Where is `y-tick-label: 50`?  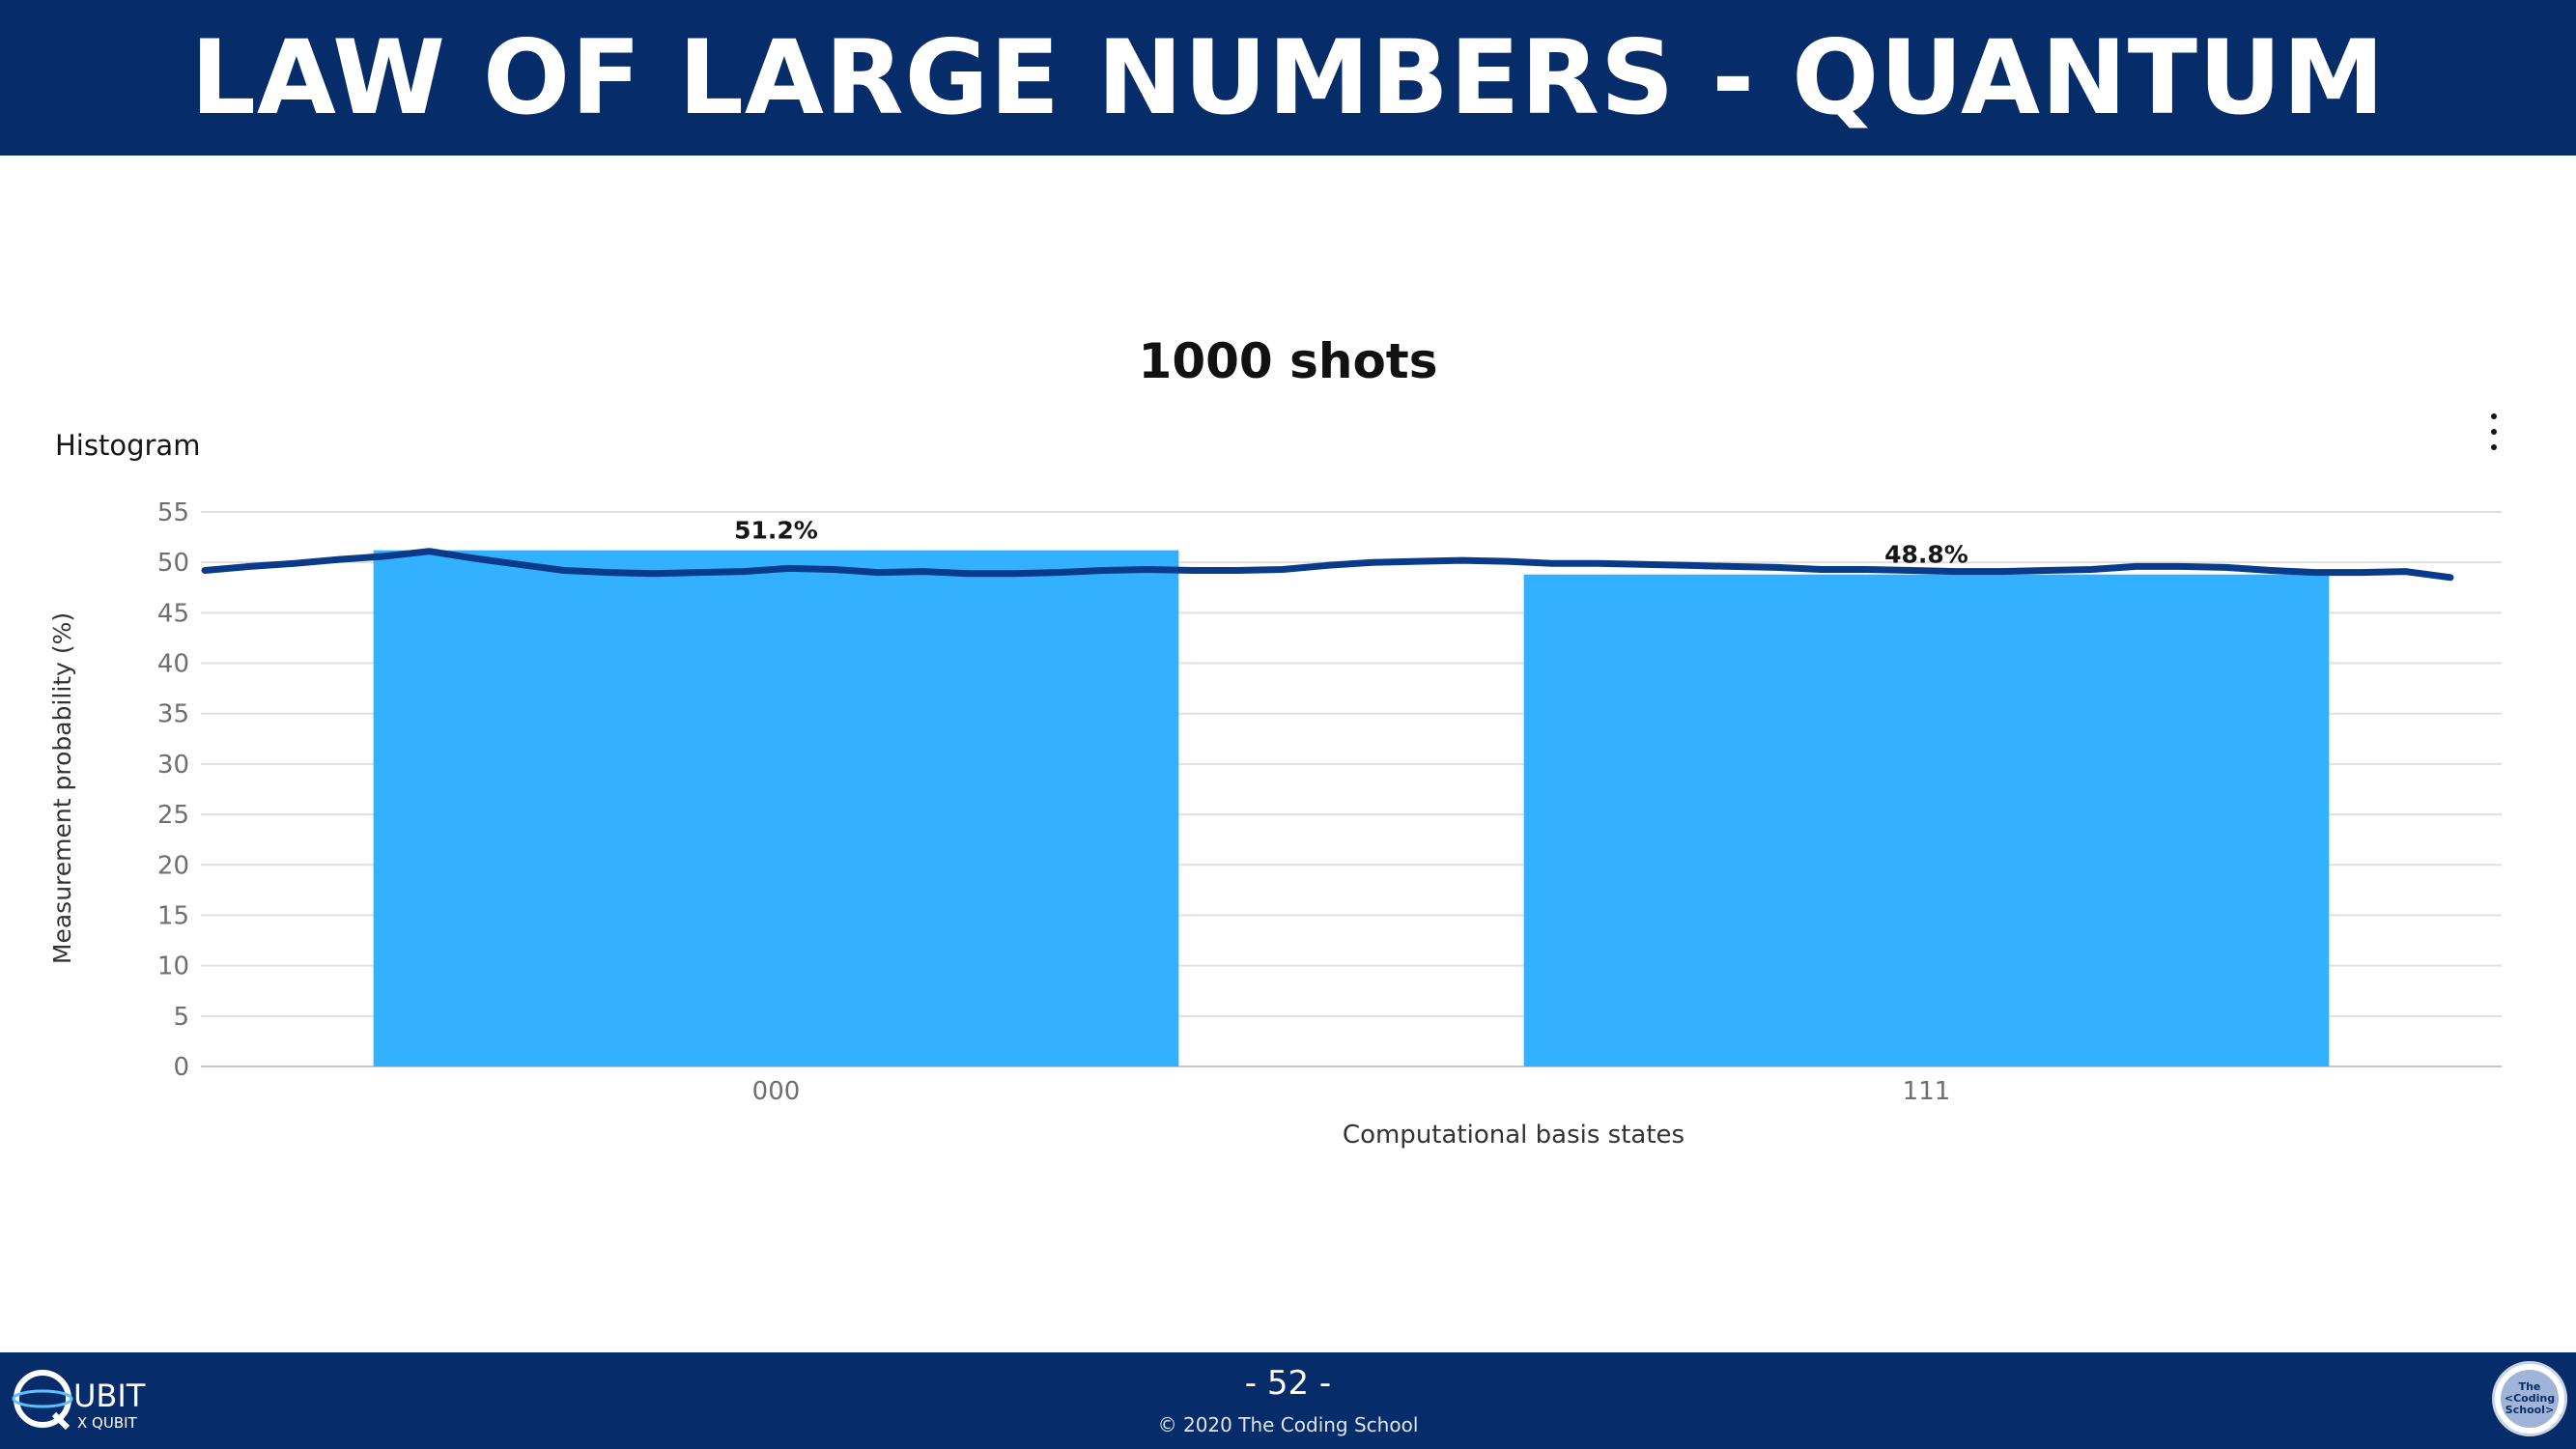
y-tick-label: 50 is located at coordinates (173, 563).